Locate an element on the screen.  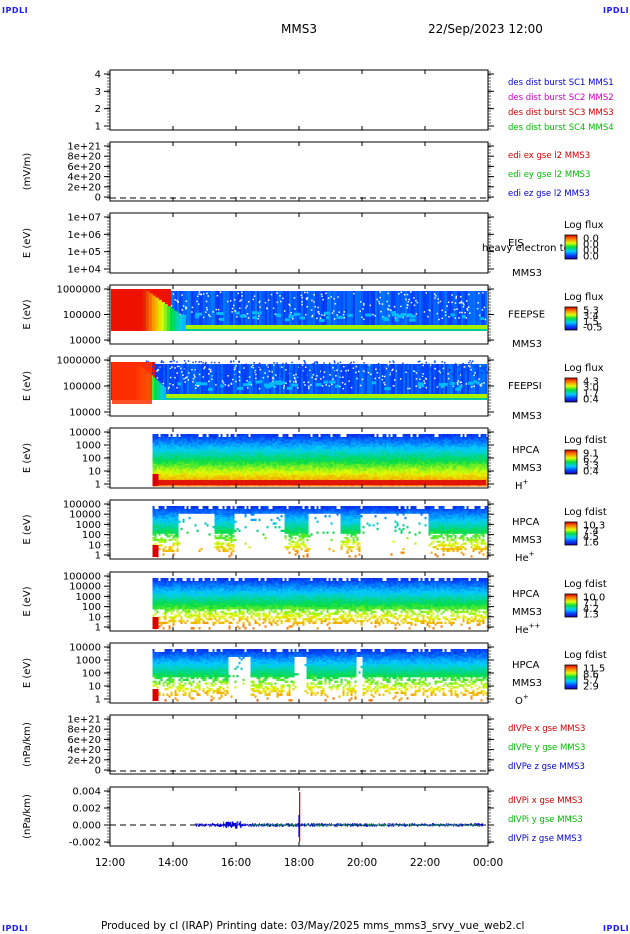
legend-entry: des dist burst SC3 MMS3 is located at coordinates (561, 113).